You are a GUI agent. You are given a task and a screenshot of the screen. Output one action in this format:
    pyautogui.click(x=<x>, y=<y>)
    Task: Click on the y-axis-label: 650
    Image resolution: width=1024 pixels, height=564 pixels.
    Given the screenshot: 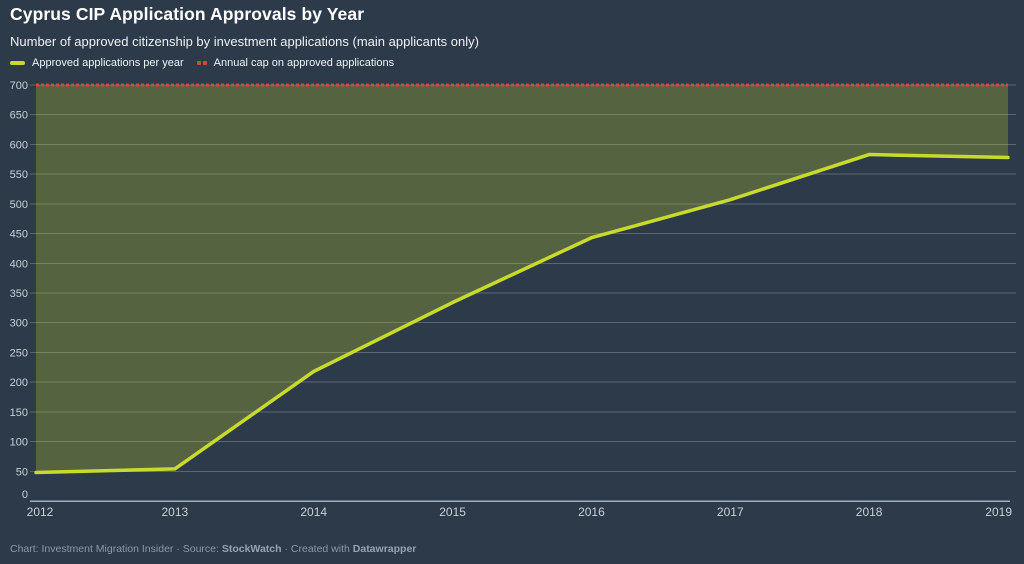 What is the action you would take?
    pyautogui.click(x=19, y=116)
    